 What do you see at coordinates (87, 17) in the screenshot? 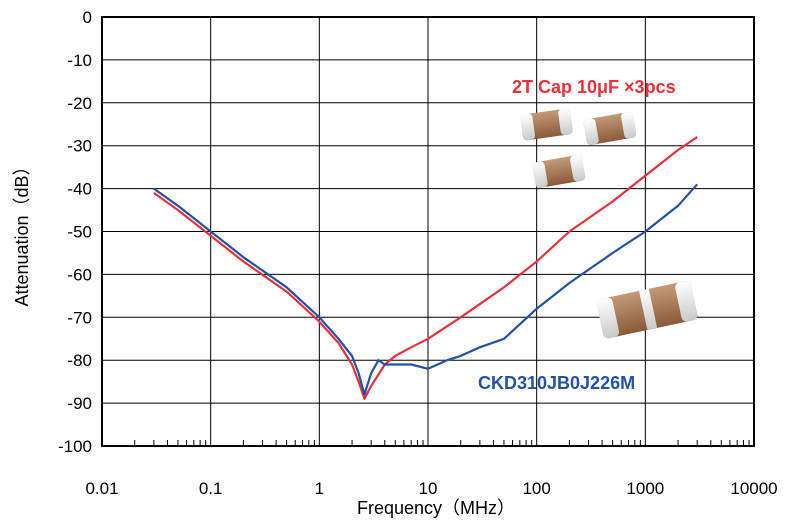
I see `y-tick-label: 0` at bounding box center [87, 17].